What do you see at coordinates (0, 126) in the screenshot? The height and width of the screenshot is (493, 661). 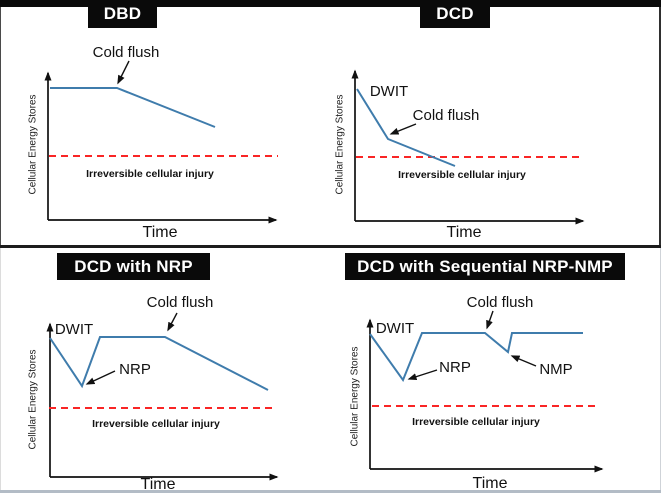 I see `left-border-top` at bounding box center [0, 126].